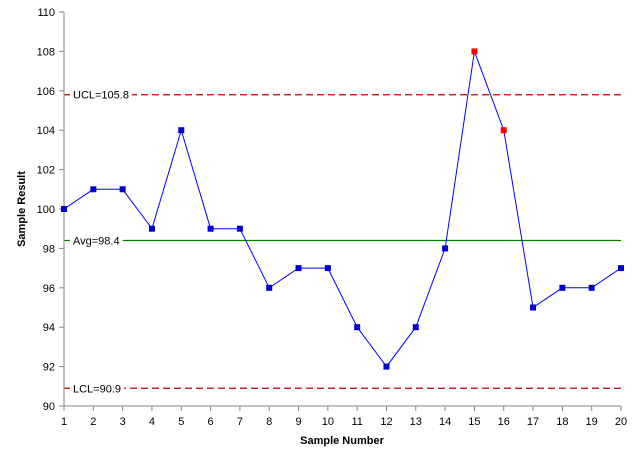 The image size is (635, 462). I want to click on x-tick-label: 14, so click(445, 422).